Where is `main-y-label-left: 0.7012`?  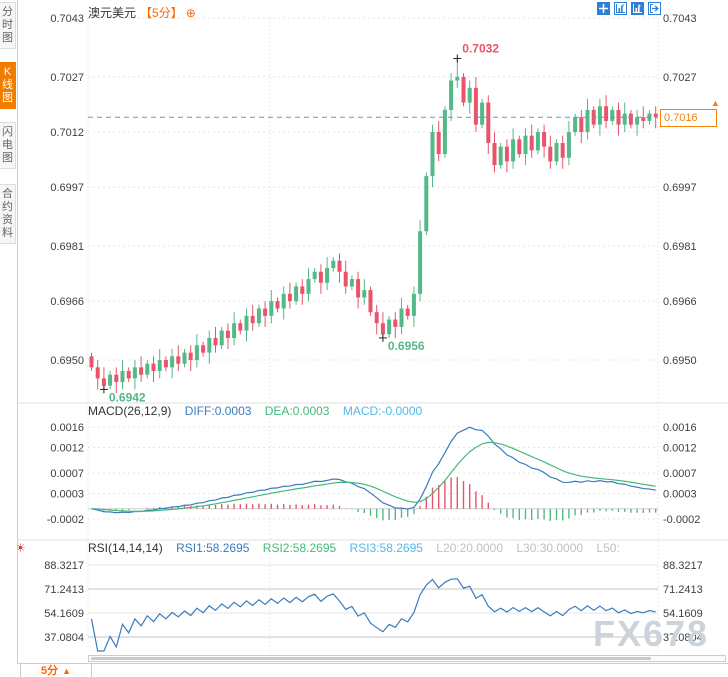 main-y-label-left: 0.7012 is located at coordinates (67, 133).